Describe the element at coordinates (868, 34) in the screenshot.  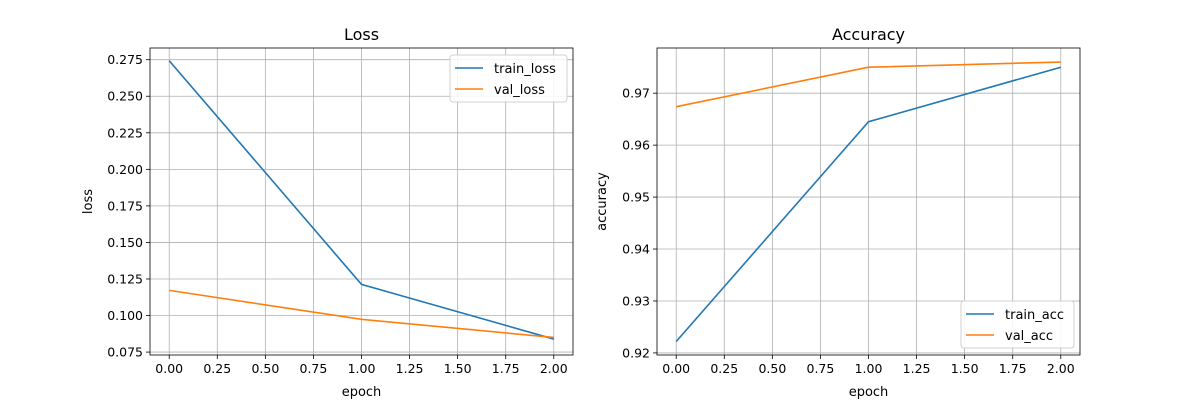
I see `chart-title: Accuracy` at that location.